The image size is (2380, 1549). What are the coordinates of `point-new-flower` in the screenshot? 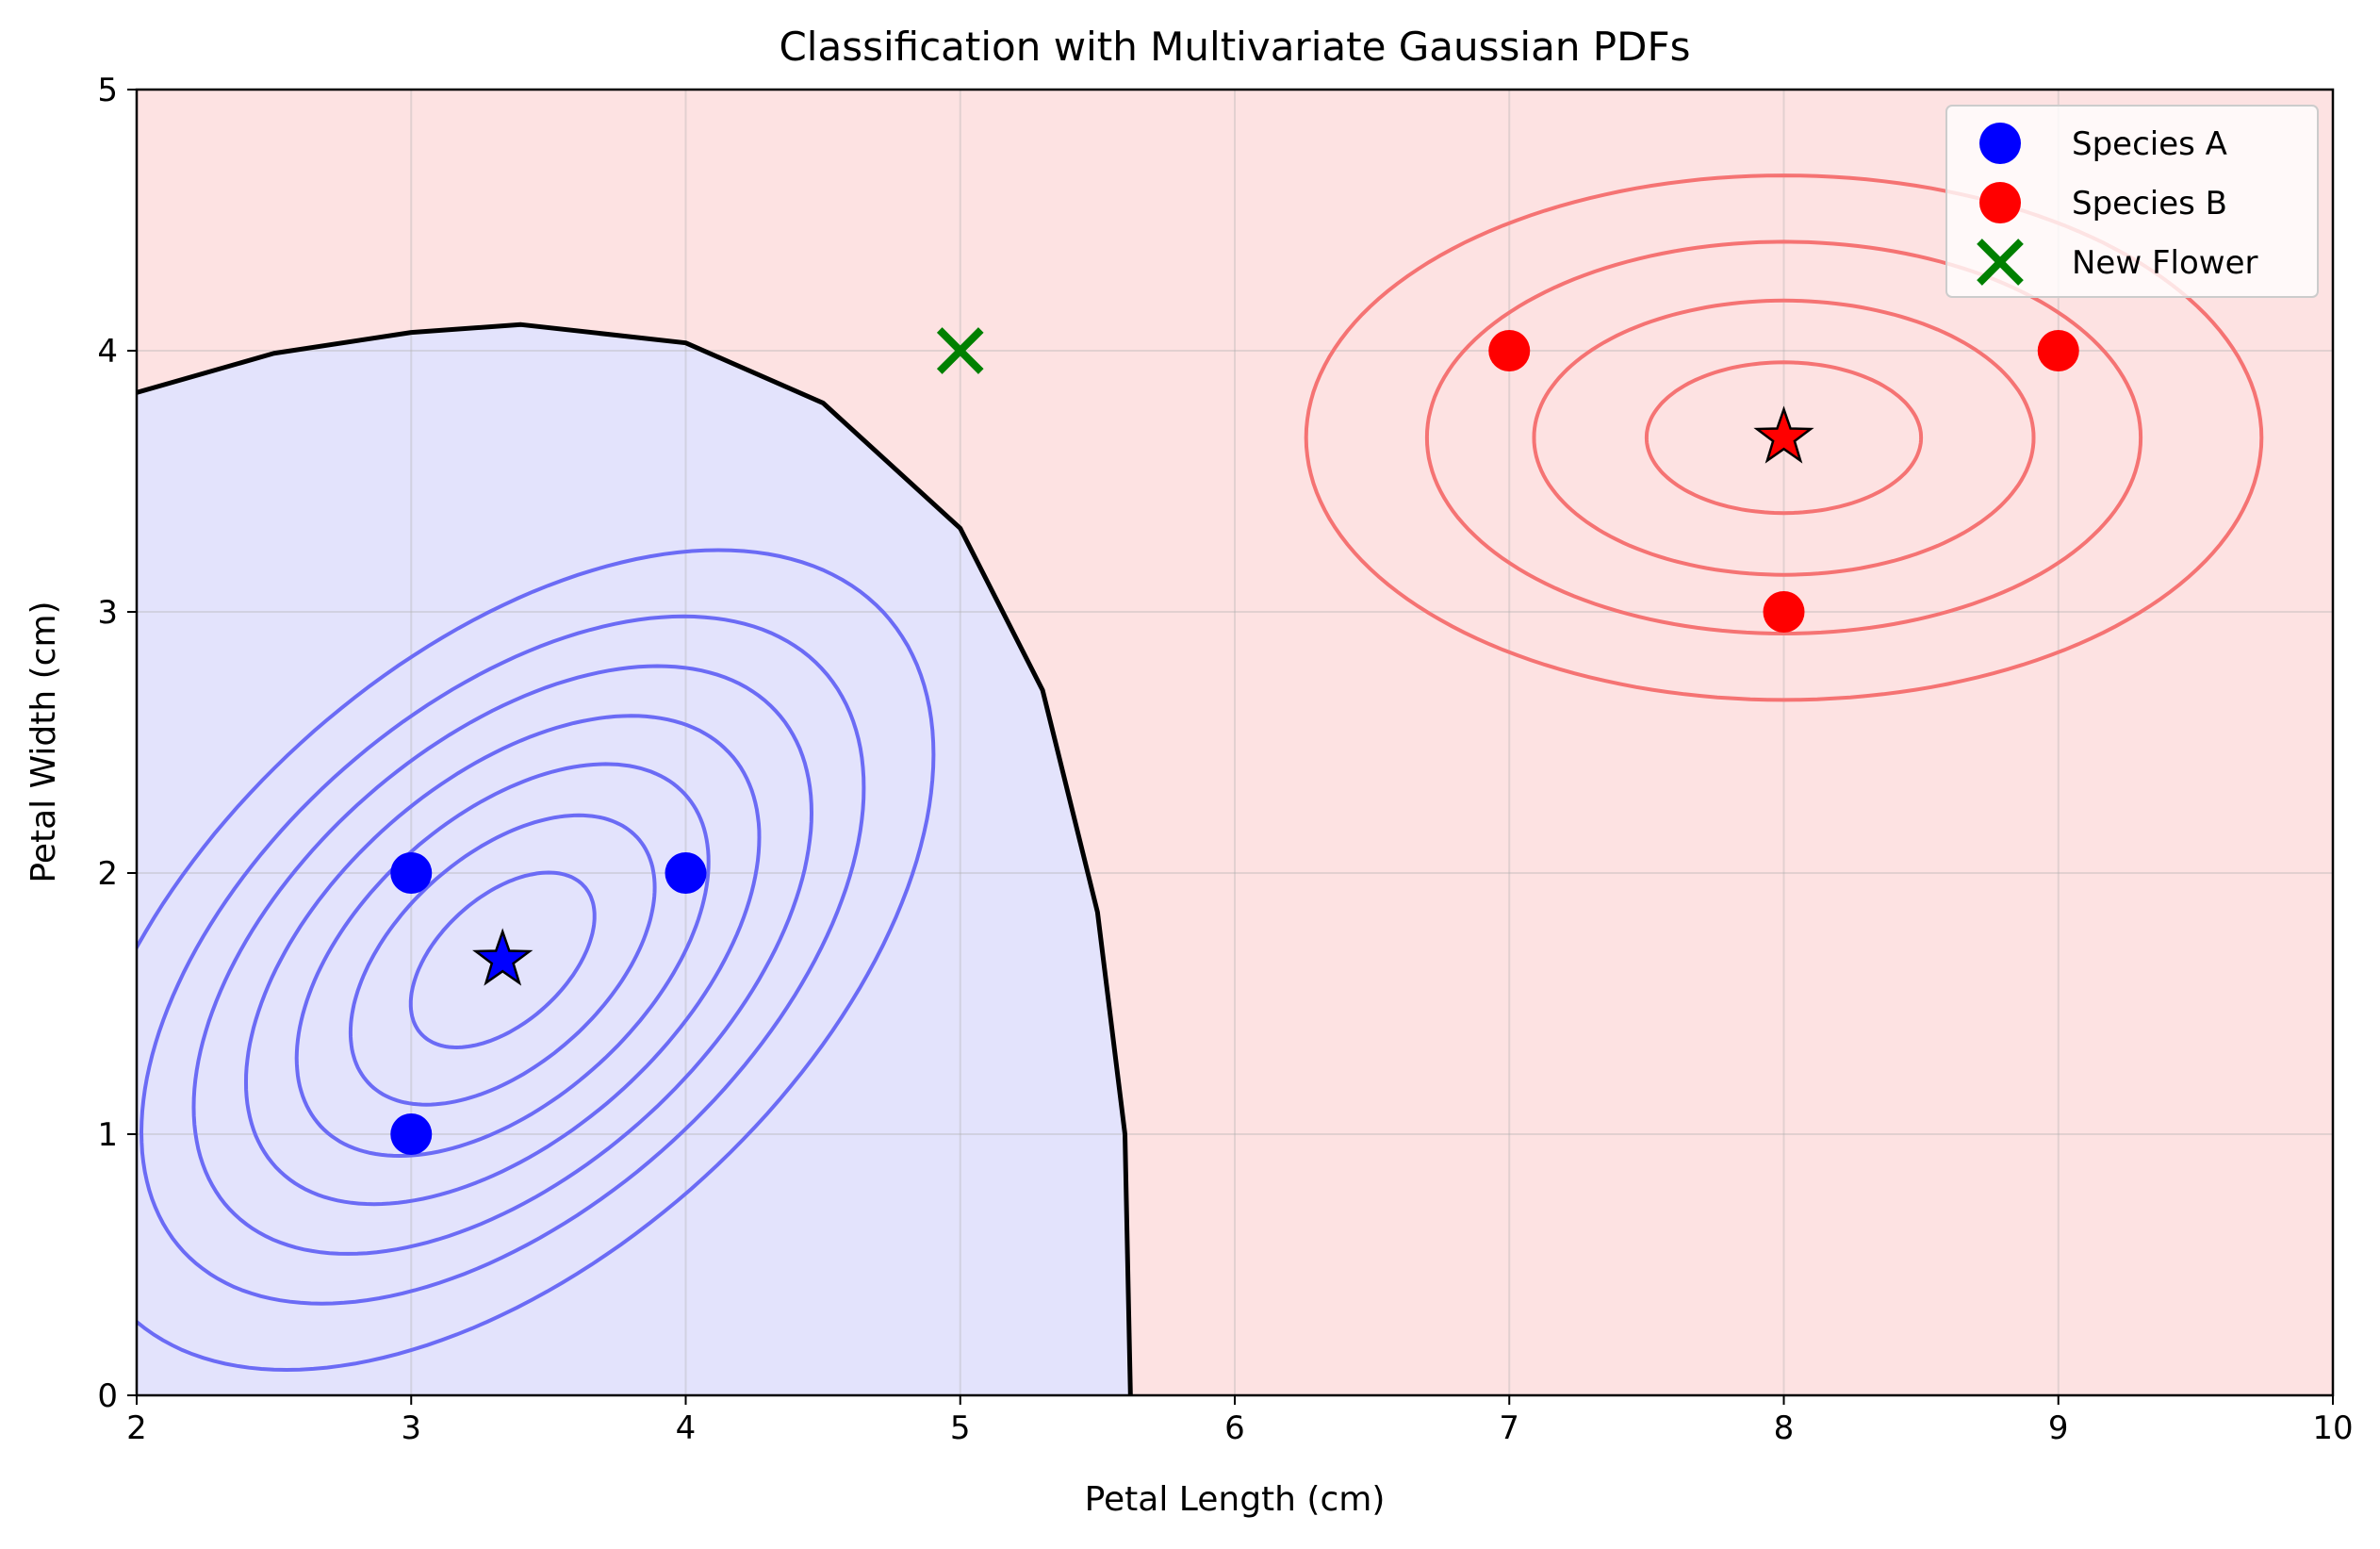 It's located at (960, 350).